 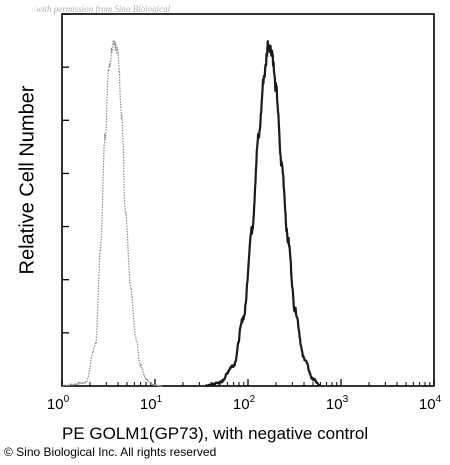 I want to click on y-axis-ticks, so click(x=65, y=200).